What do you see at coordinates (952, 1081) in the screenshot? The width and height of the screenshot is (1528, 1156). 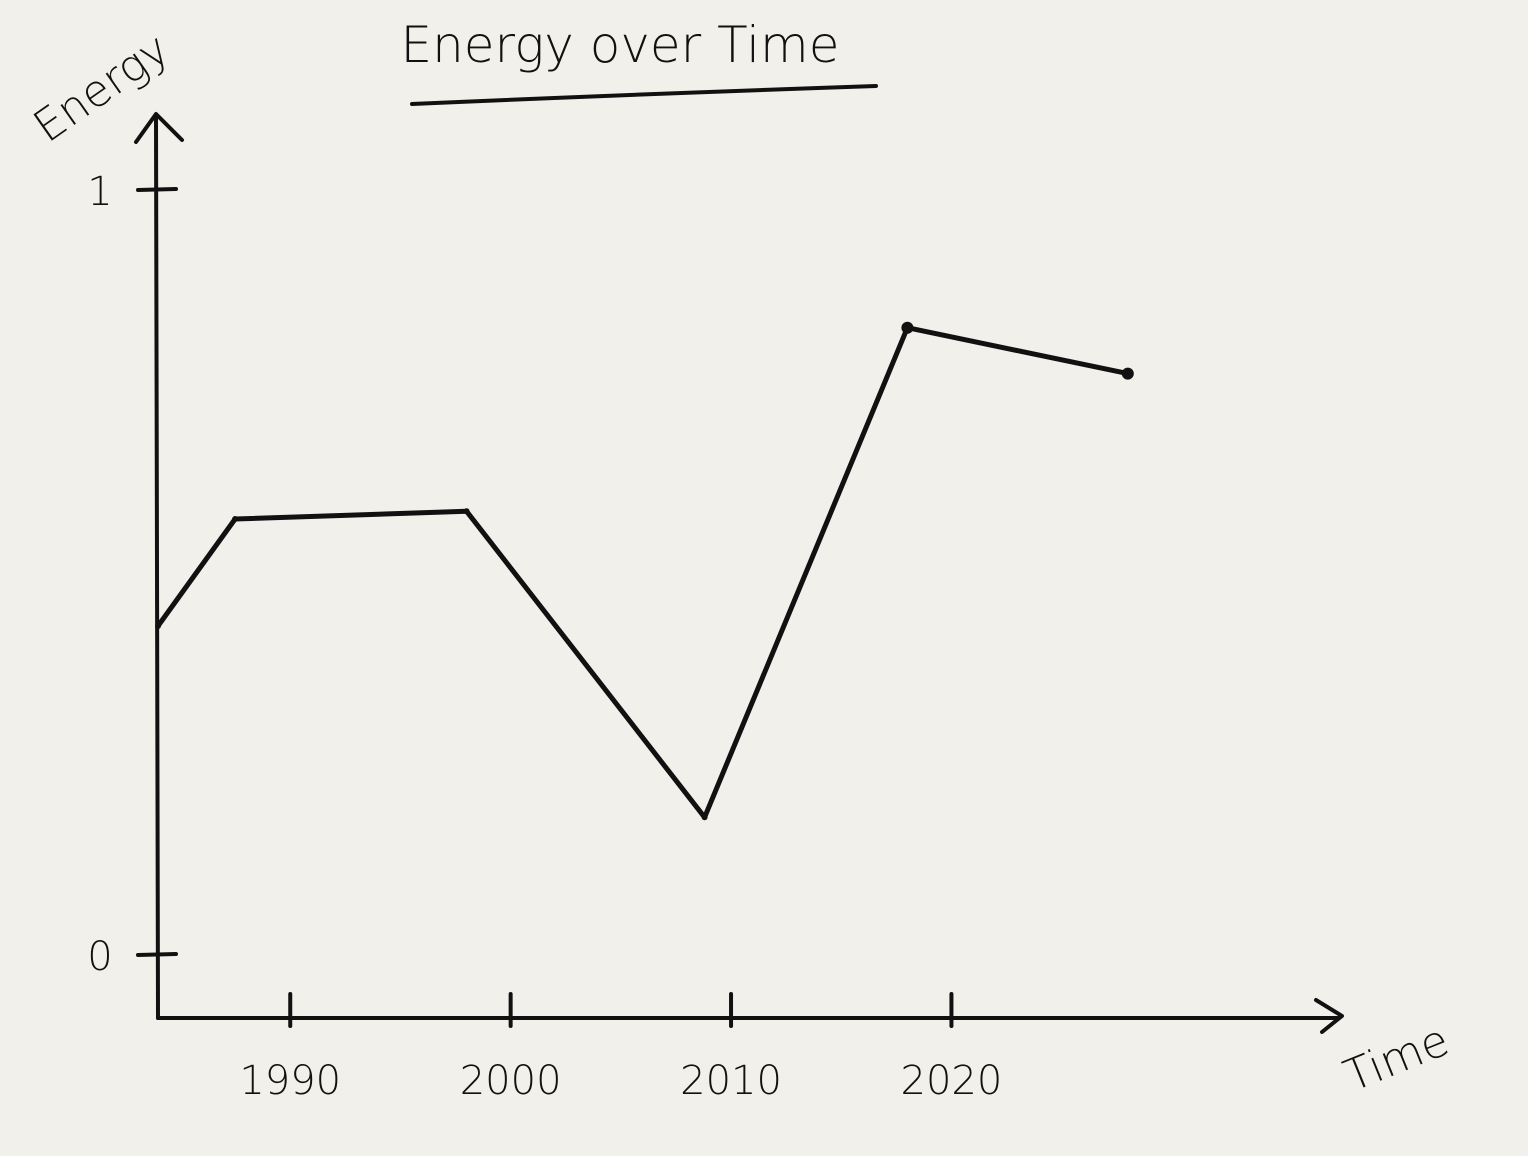 I see `x-tick-label-2020: 2020` at bounding box center [952, 1081].